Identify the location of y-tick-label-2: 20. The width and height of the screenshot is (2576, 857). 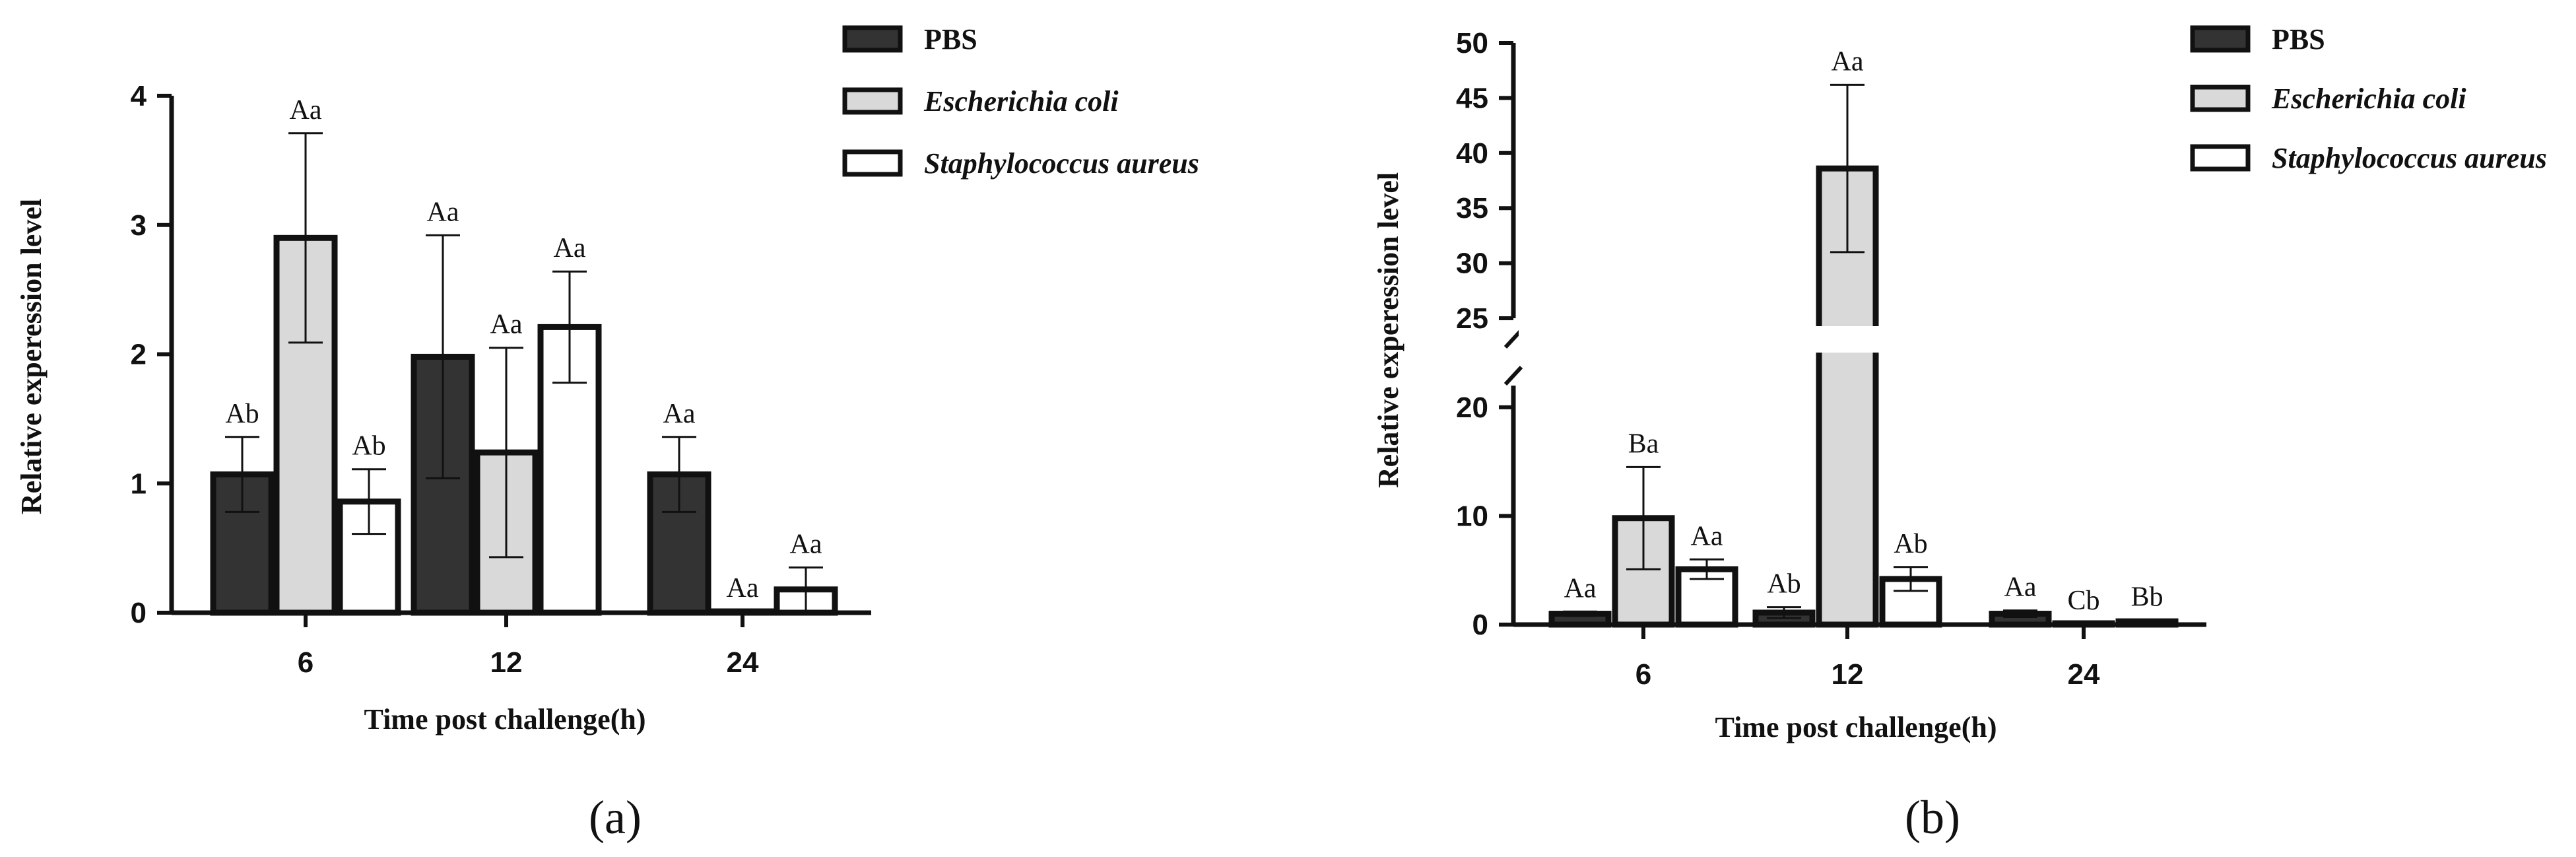
(1472, 408).